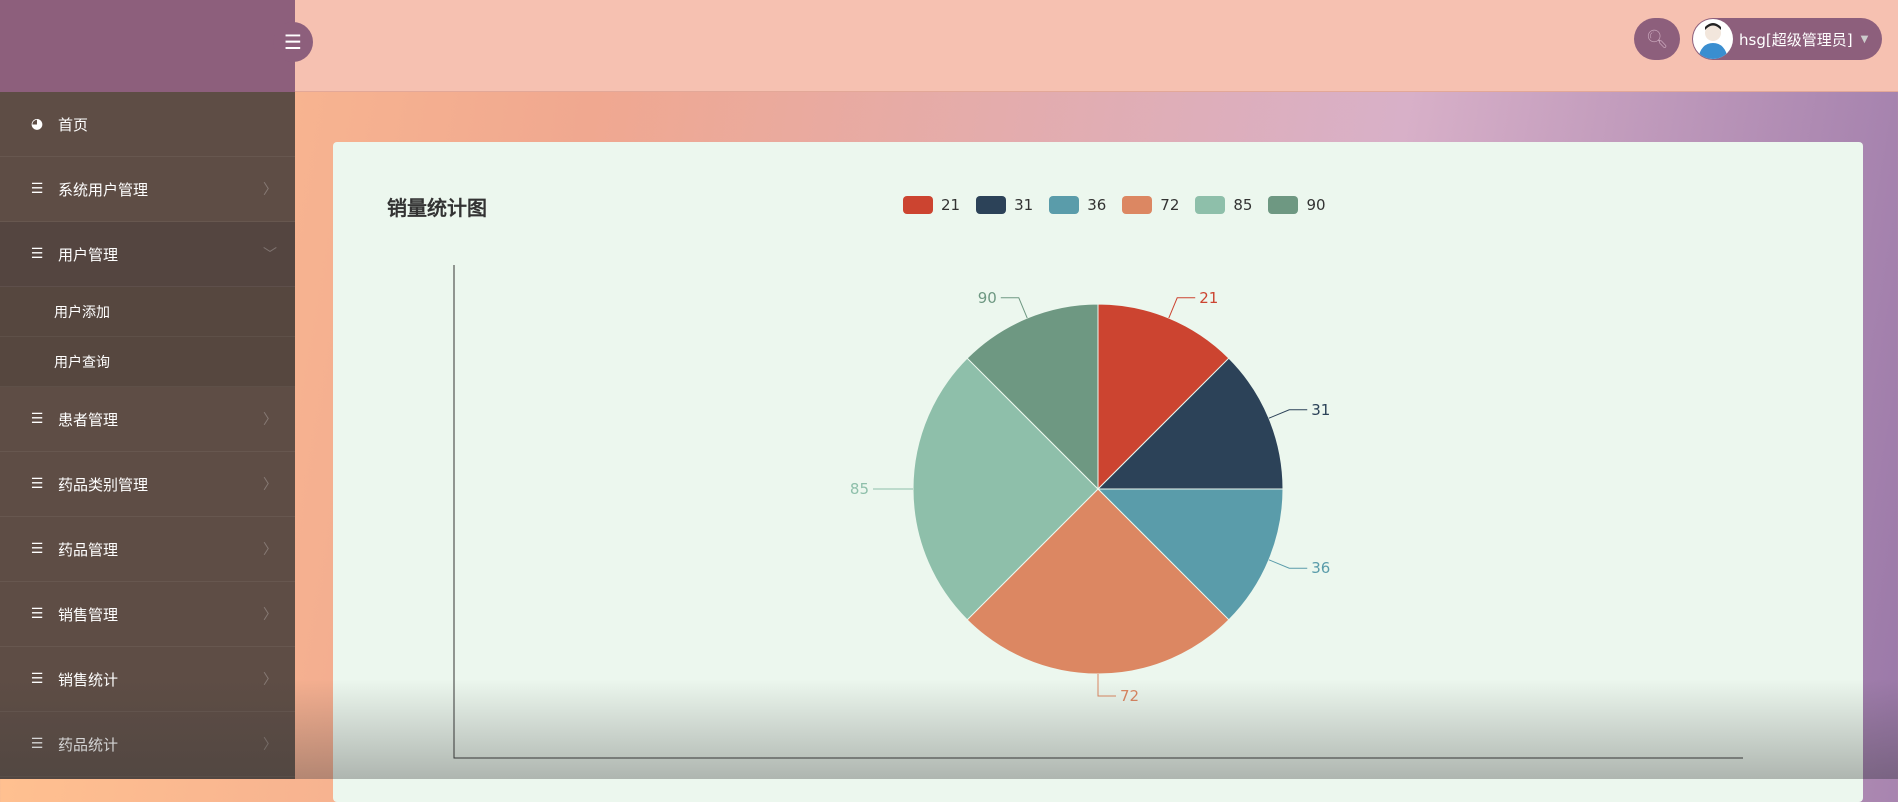 Image resolution: width=1898 pixels, height=802 pixels. Describe the element at coordinates (987, 298) in the screenshot. I see `slice-label: 90` at that location.